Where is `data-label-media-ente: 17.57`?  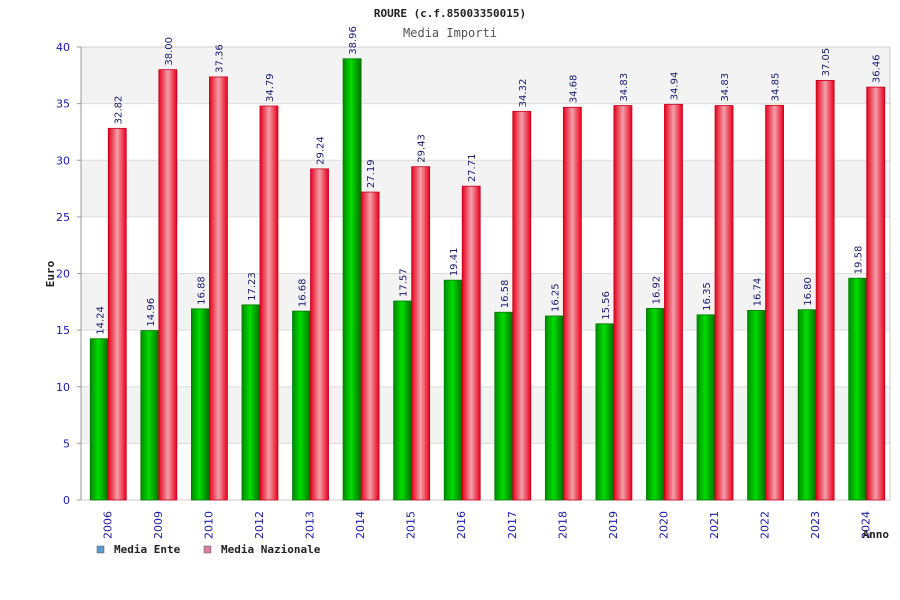
data-label-media-ente: 17.57 is located at coordinates (404, 282).